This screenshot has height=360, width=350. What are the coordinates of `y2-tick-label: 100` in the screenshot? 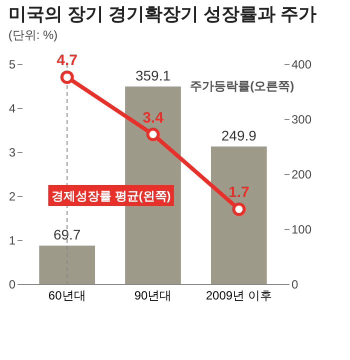 It's located at (302, 229).